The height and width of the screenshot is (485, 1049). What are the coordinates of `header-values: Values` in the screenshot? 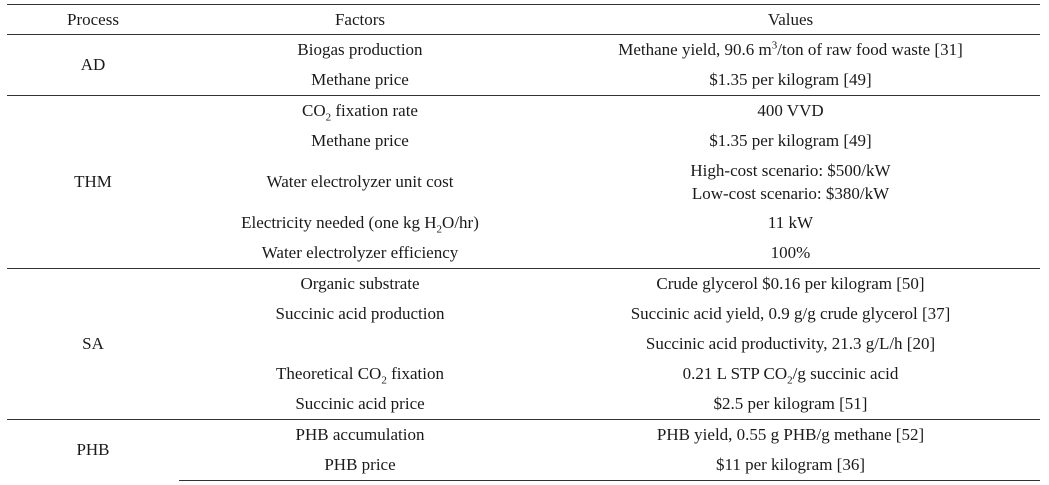 It's located at (790, 20).